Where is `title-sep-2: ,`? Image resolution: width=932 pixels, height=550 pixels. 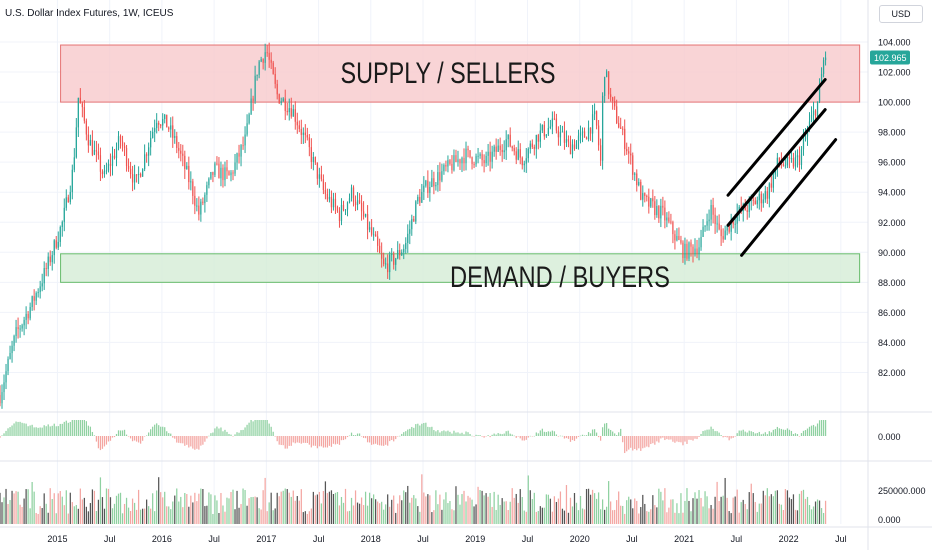 title-sep-2: , is located at coordinates (140, 13).